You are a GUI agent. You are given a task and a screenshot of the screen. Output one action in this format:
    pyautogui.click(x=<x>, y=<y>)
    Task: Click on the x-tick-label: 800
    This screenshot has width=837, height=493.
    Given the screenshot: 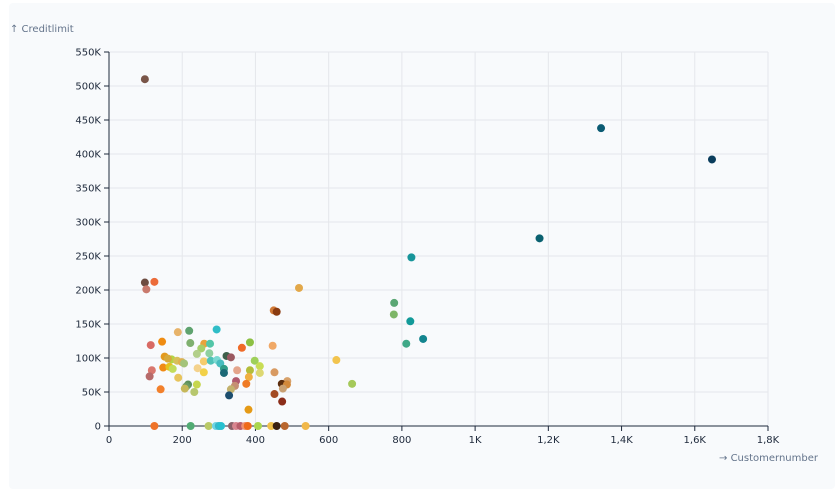 What is the action you would take?
    pyautogui.click(x=401, y=440)
    